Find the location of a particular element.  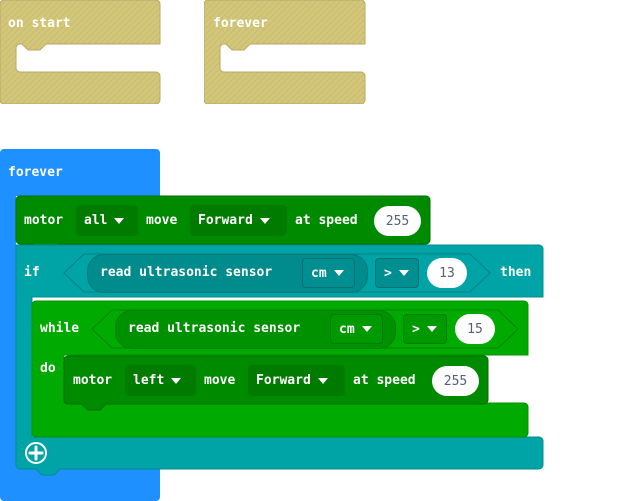

forever-label: forever is located at coordinates (35, 172).